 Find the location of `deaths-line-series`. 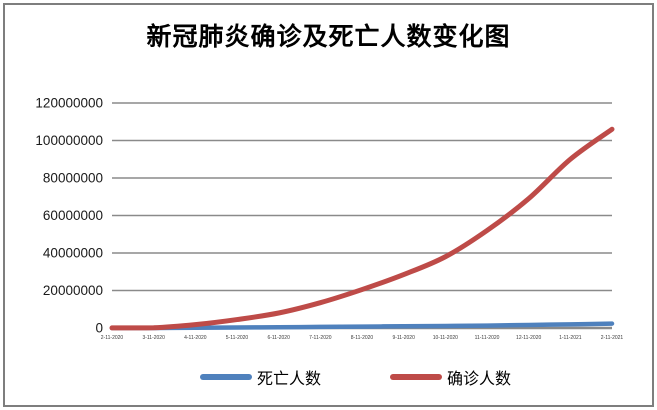

deaths-line-series is located at coordinates (362, 326).